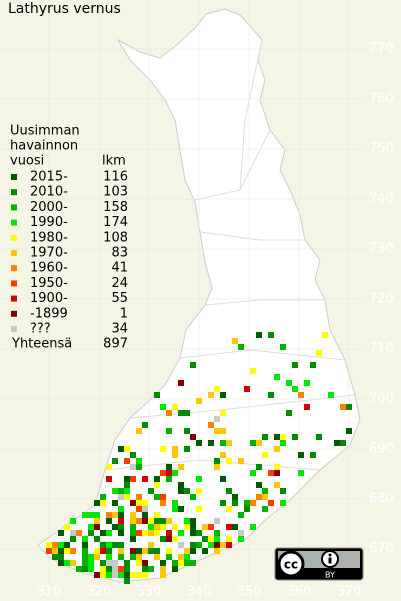  What do you see at coordinates (330, 555) in the screenshot?
I see `by-head` at bounding box center [330, 555].